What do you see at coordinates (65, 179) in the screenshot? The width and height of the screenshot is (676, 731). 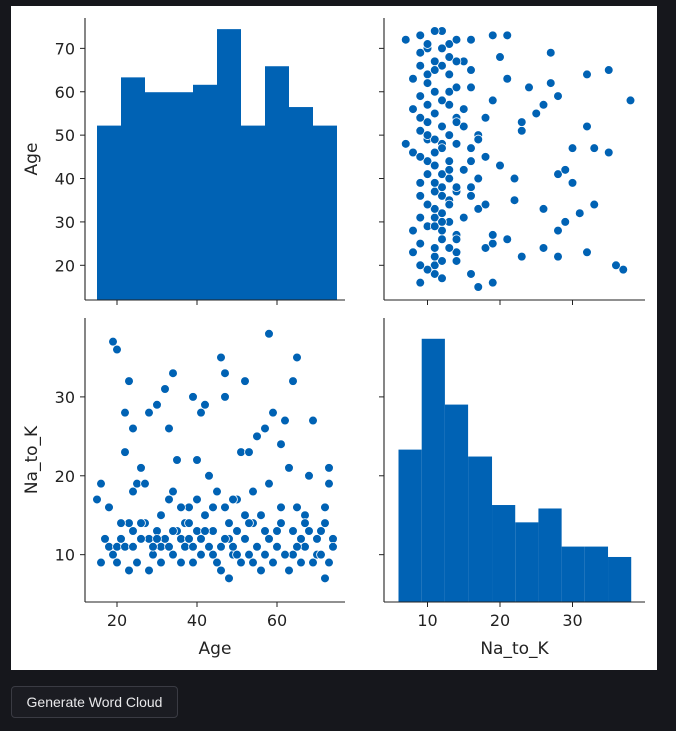 I see `age-y-tick-label: 40` at bounding box center [65, 179].